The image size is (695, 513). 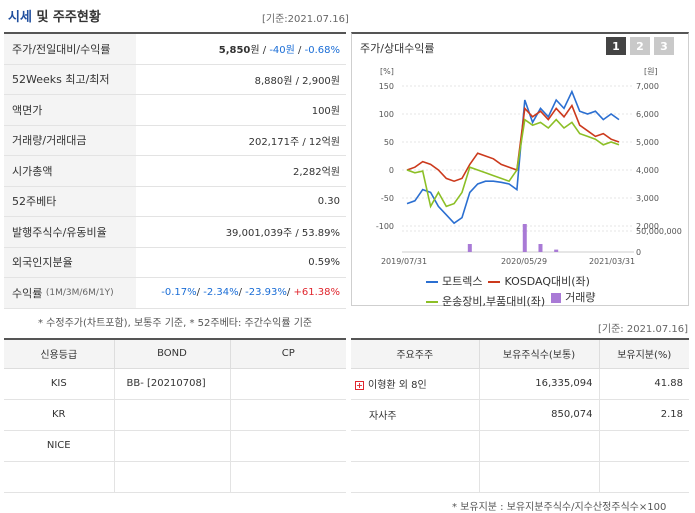 What do you see at coordinates (387, 198) in the screenshot?
I see `y-left-tick: -50` at bounding box center [387, 198].